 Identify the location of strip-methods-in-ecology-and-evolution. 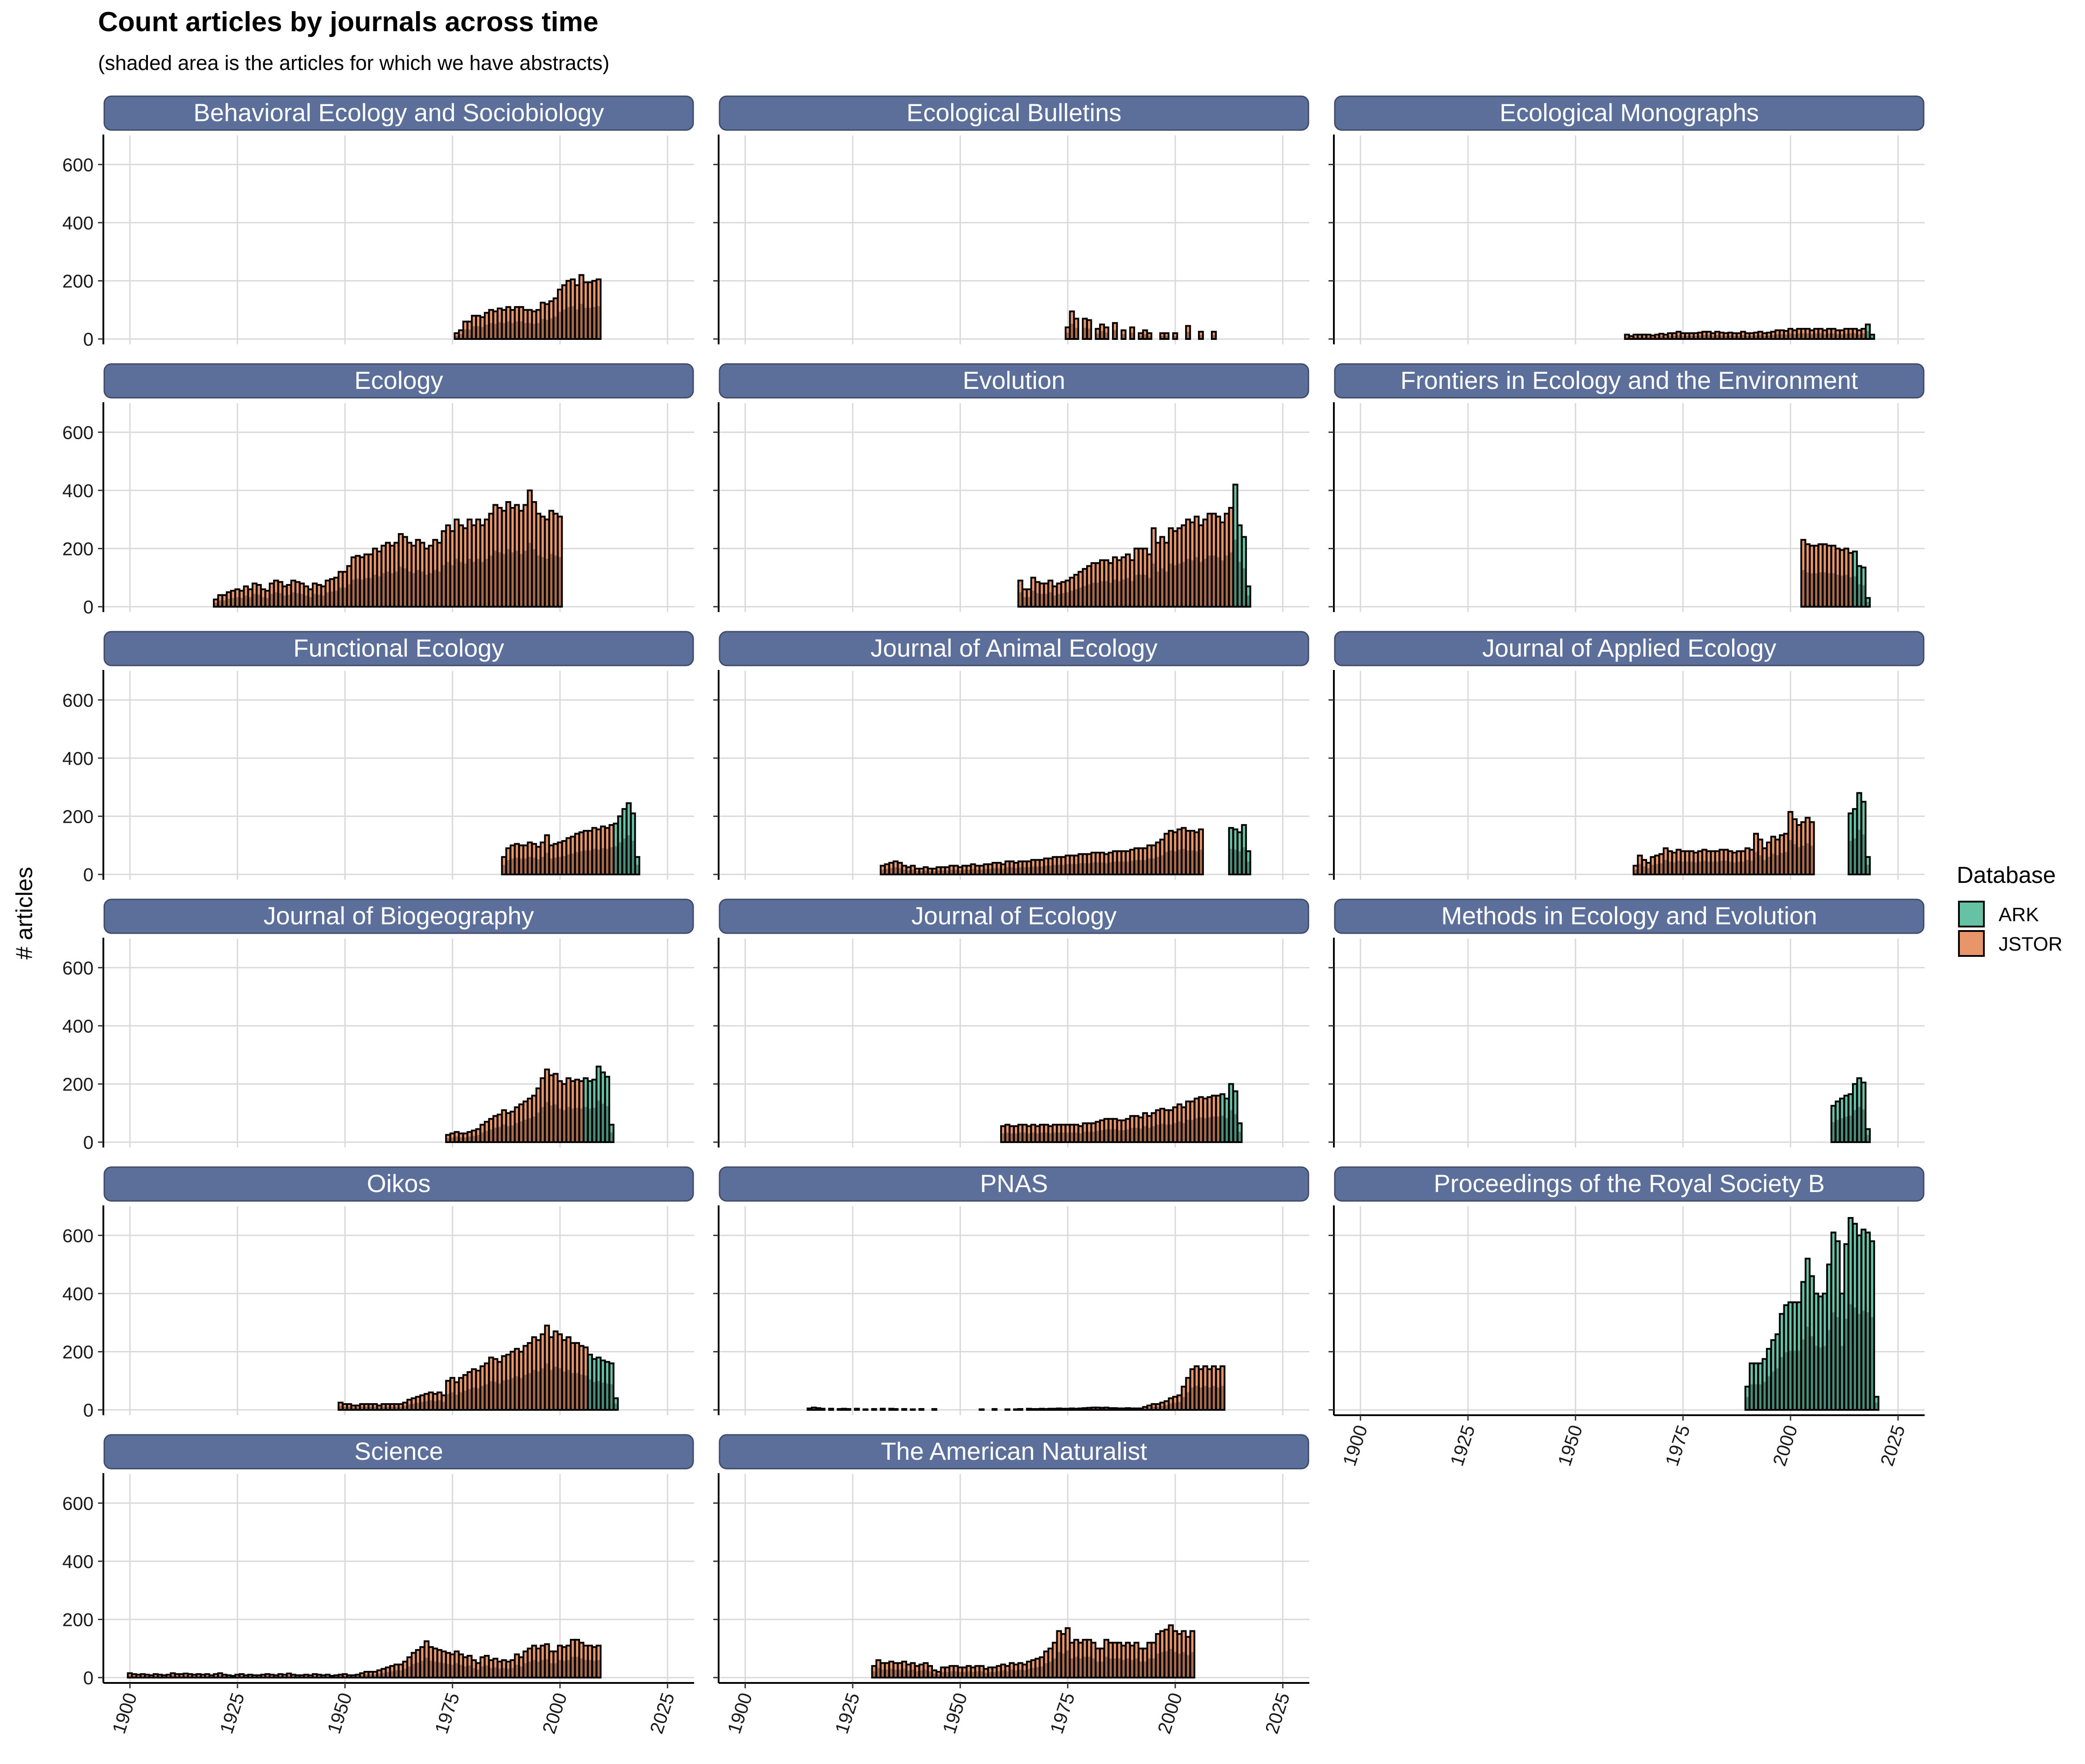
(1629, 916).